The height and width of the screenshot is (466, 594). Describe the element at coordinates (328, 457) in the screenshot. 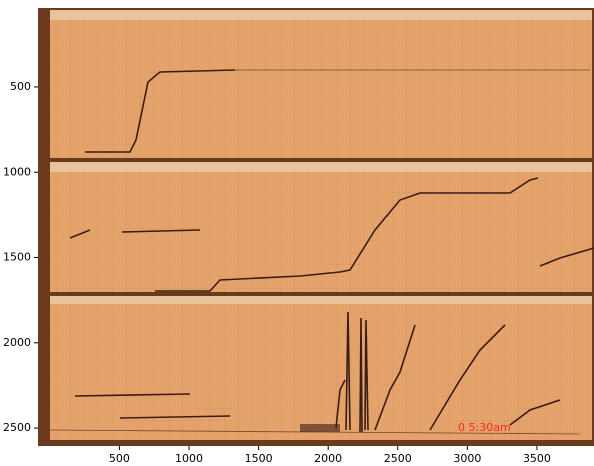

I see `x-tick-label: 2000` at that location.